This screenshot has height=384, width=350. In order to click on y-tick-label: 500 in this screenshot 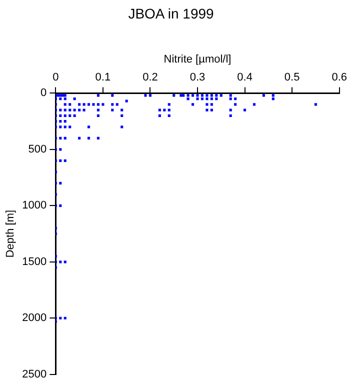, I will do `click(37, 149)`.